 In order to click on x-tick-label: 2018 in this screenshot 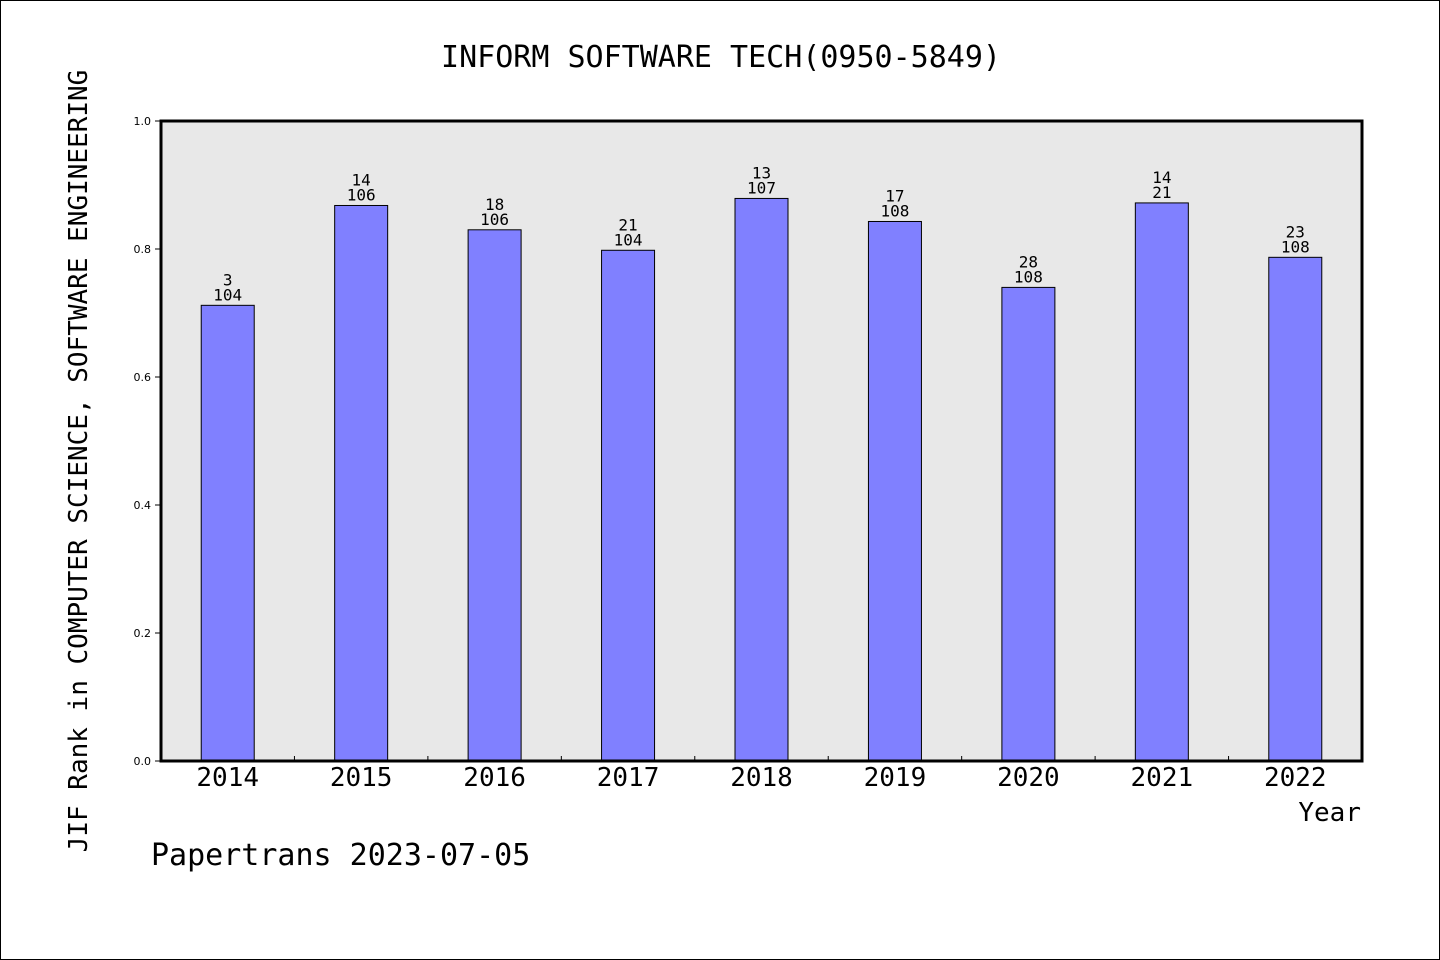, I will do `click(761, 778)`.